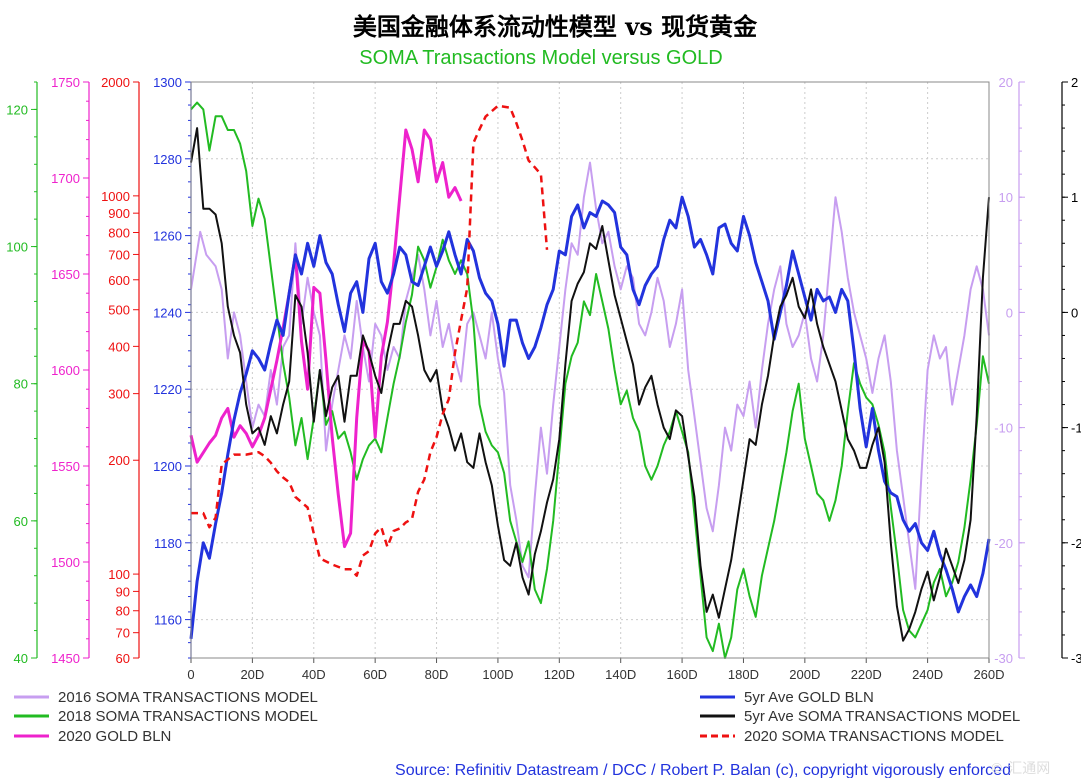 The height and width of the screenshot is (778, 1081). What do you see at coordinates (167, 389) in the screenshot?
I see `y-tick-label: 1220` at bounding box center [167, 389].